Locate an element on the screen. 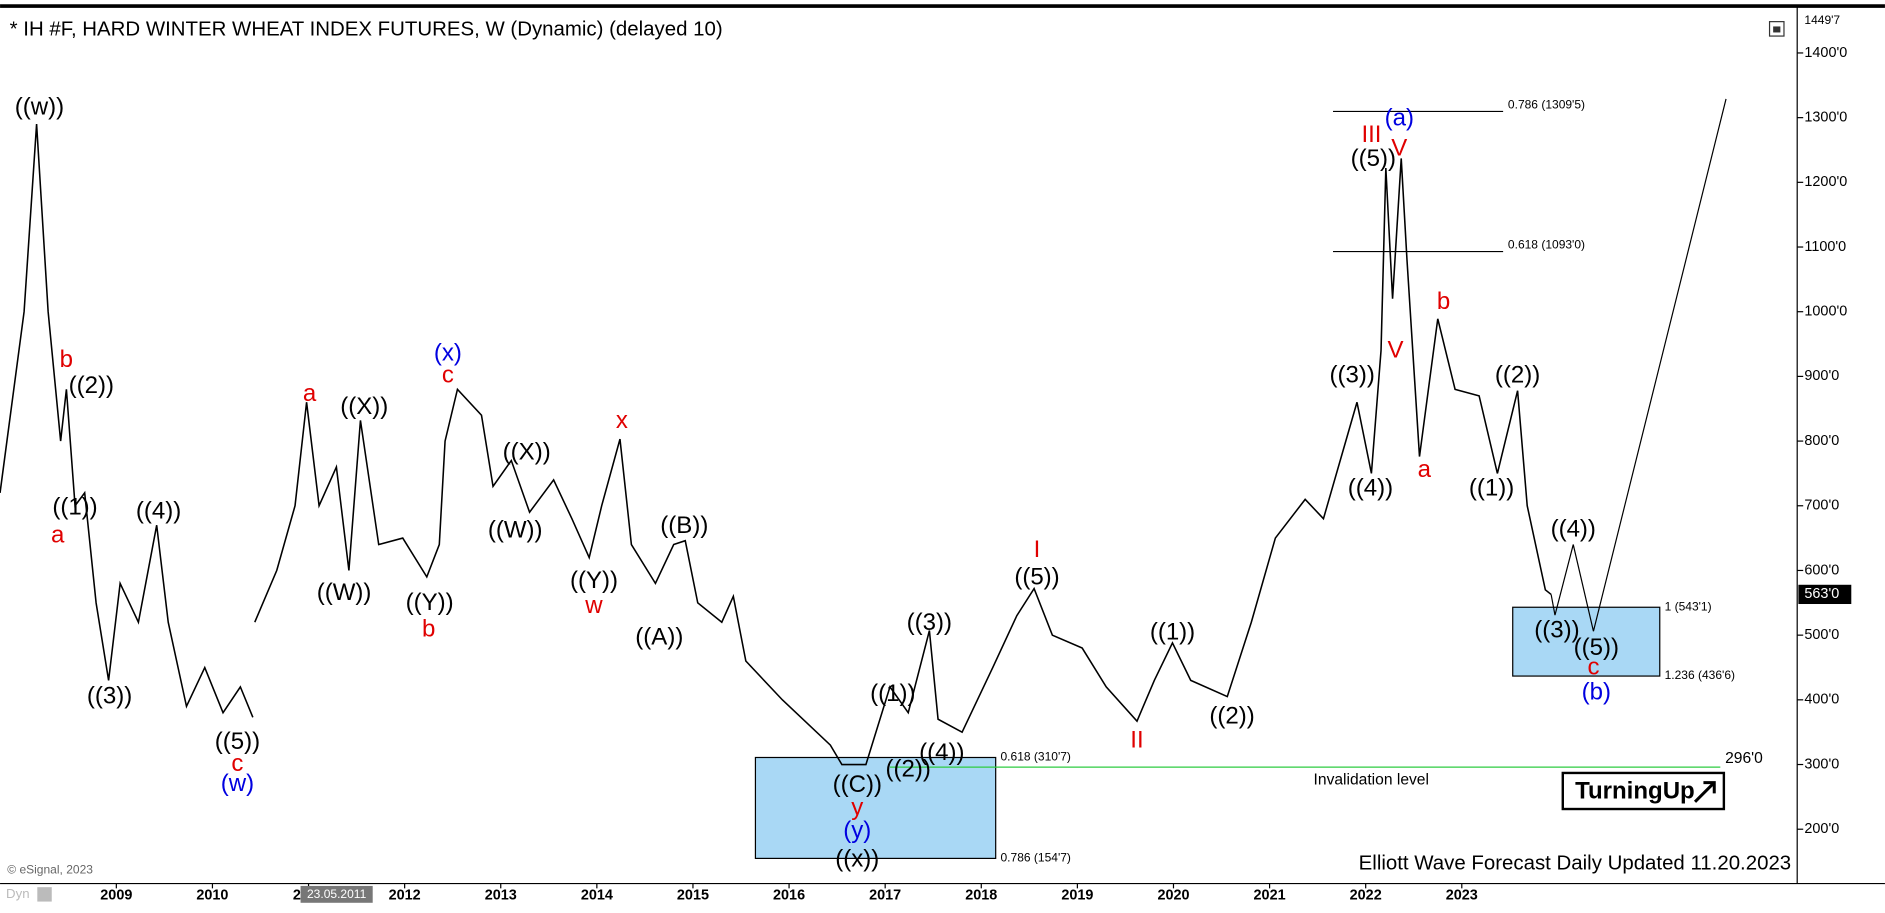 Image resolution: width=1885 pixels, height=913 pixels. wave-label: I is located at coordinates (1037, 549).